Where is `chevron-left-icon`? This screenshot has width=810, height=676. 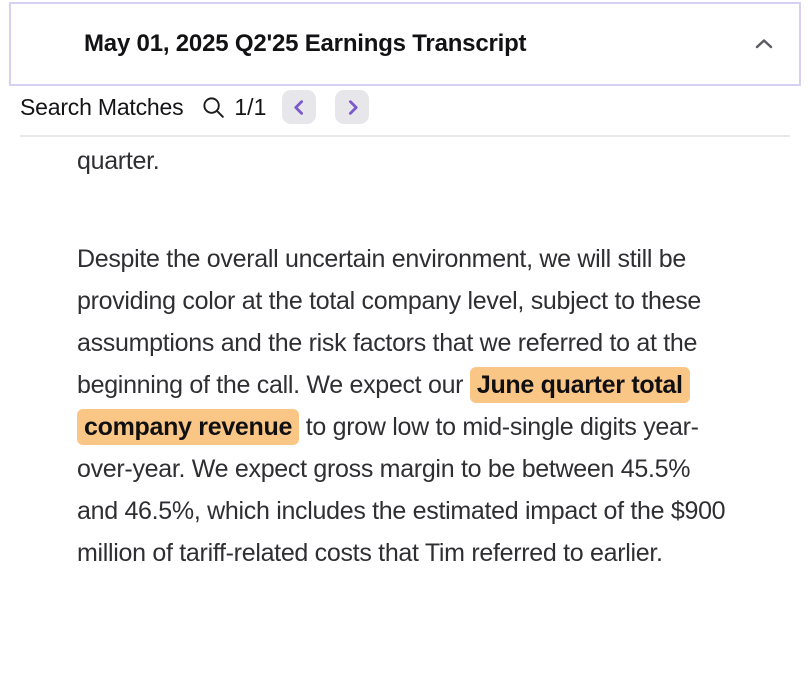 chevron-left-icon is located at coordinates (299, 107).